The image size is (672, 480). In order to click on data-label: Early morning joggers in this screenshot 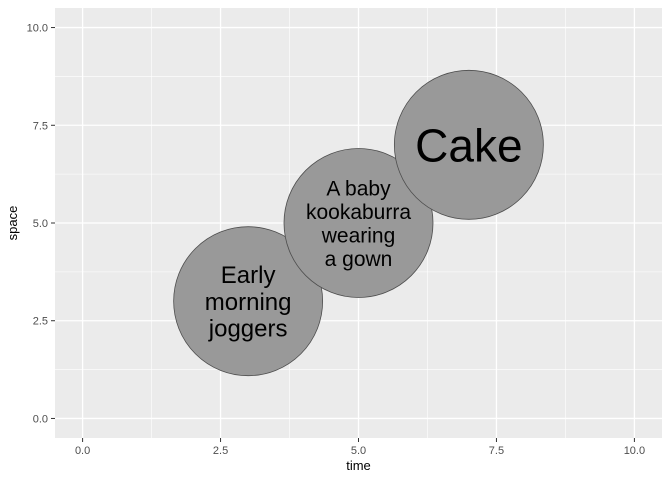, I will do `click(248, 302)`.